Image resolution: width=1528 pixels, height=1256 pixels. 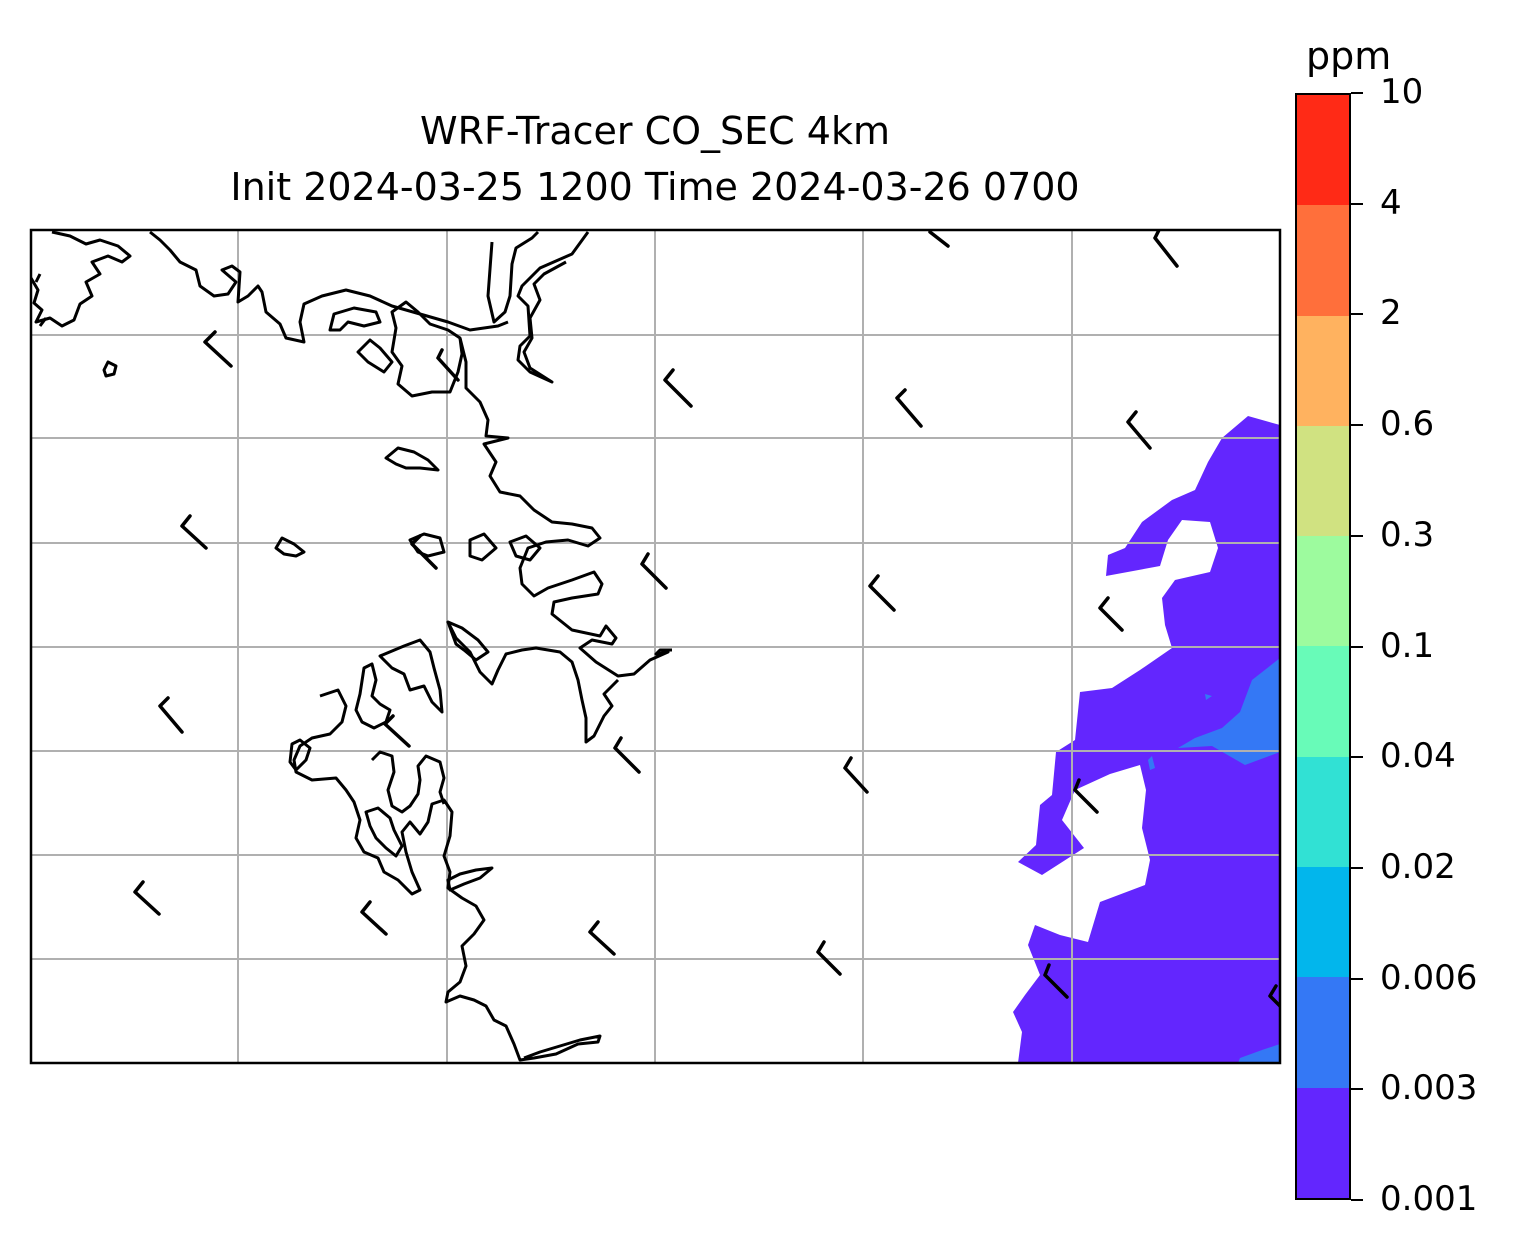 What do you see at coordinates (1407, 534) in the screenshot?
I see `colorbar-tick-label: 0.3` at bounding box center [1407, 534].